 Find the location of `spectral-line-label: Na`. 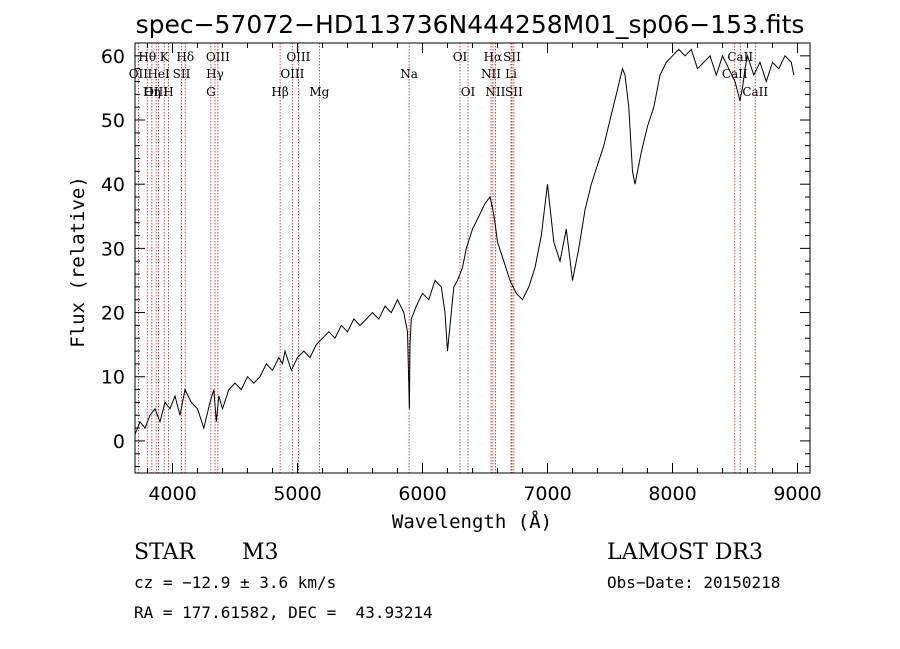

spectral-line-label: Na is located at coordinates (409, 74).